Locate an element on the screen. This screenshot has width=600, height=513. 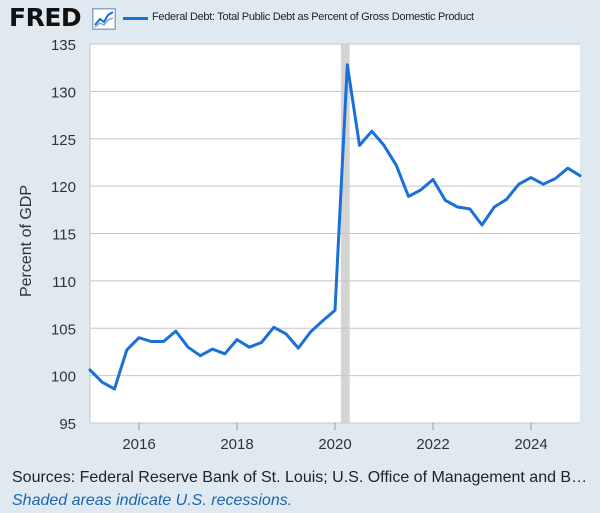
y-tick-label: 130 is located at coordinates (63, 92).